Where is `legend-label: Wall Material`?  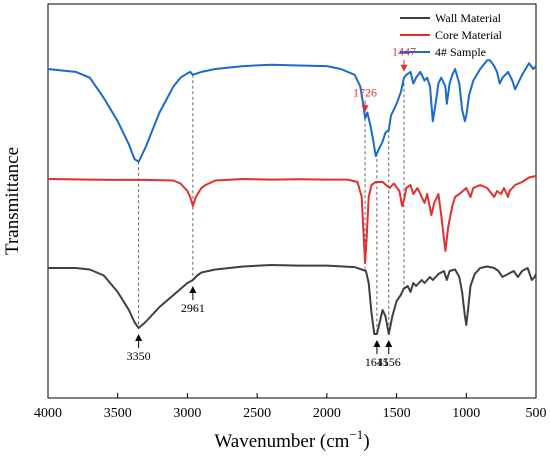
legend-label: Wall Material is located at coordinates (468, 18).